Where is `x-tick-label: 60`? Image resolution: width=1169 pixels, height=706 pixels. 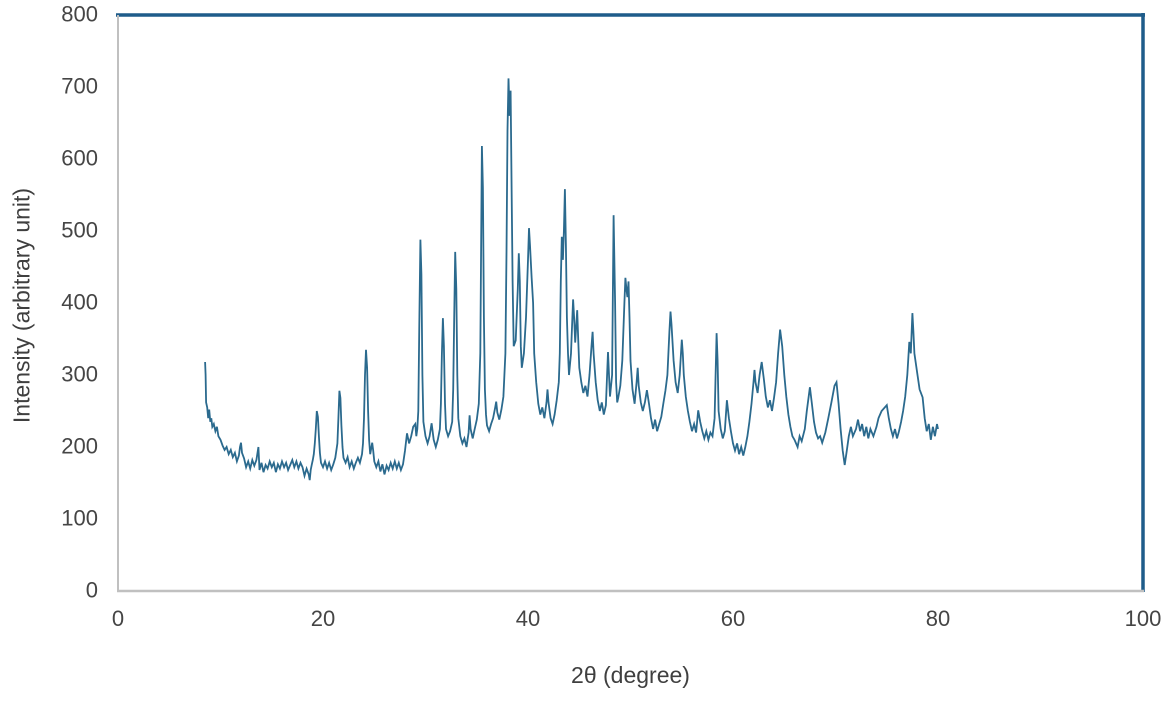 x-tick-label: 60 is located at coordinates (733, 618).